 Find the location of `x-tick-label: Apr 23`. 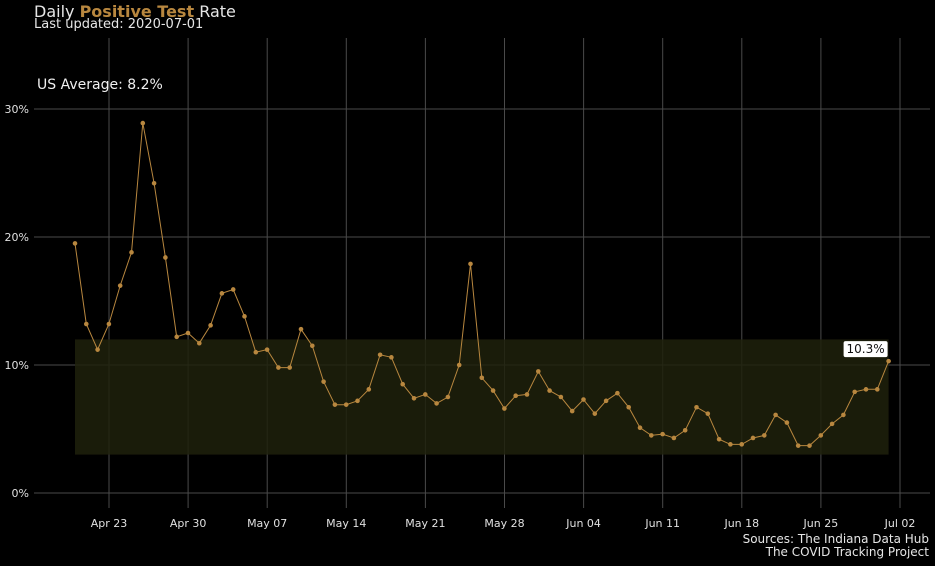

x-tick-label: Apr 23 is located at coordinates (109, 523).